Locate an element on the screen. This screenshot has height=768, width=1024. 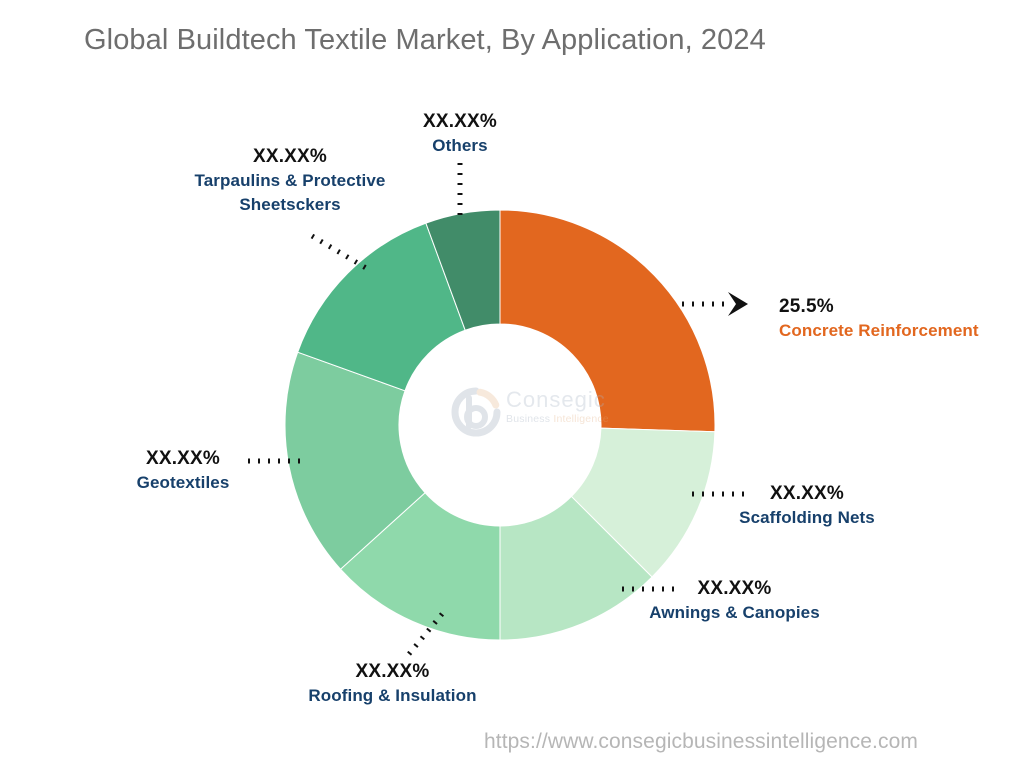
callout-others-pct: XX.XX% is located at coordinates (460, 121).